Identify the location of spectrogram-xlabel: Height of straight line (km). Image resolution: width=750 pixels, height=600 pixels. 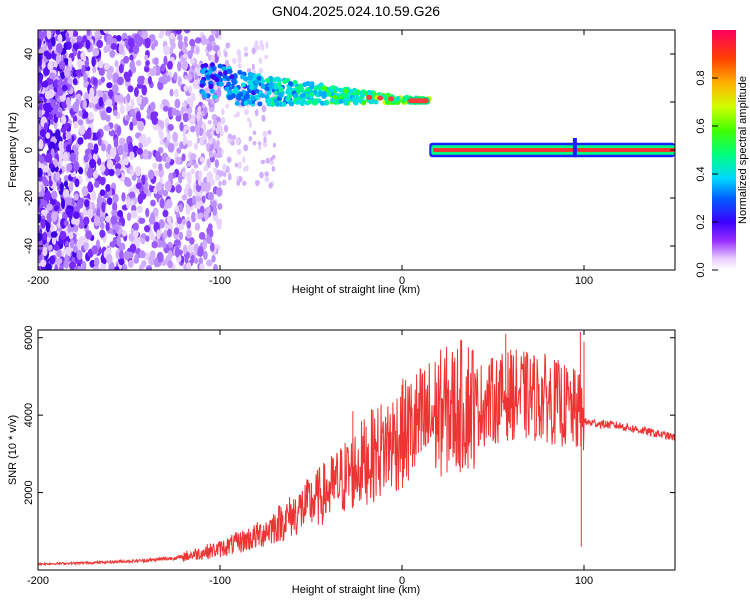
(356, 290).